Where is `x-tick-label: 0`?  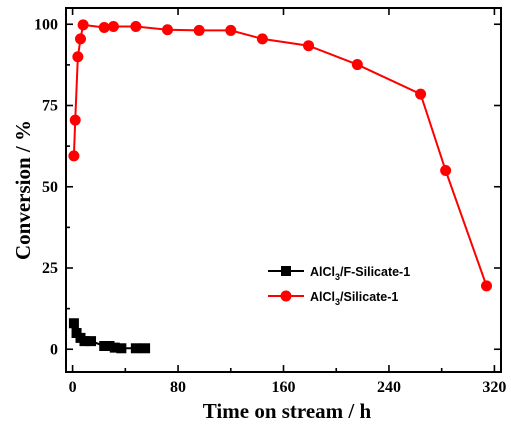 x-tick-label: 0 is located at coordinates (73, 387).